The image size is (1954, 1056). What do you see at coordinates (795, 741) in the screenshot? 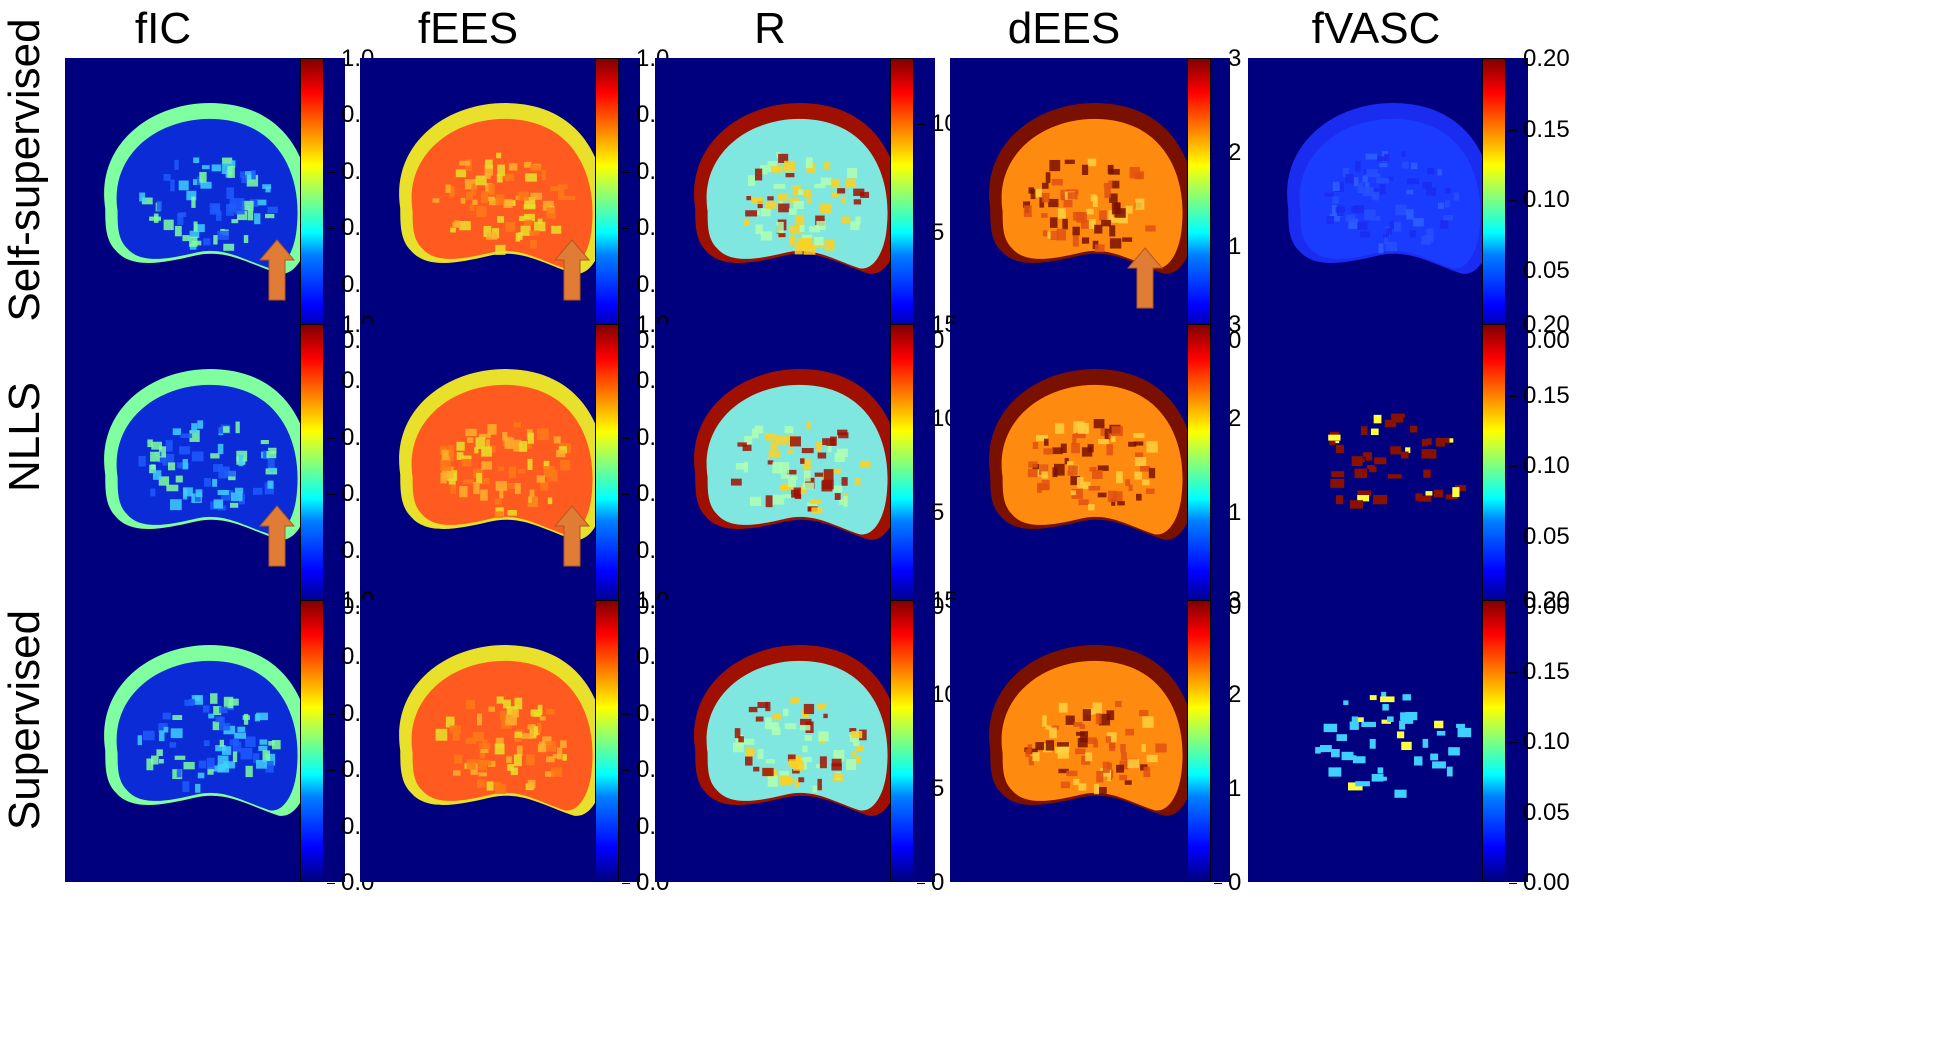
I see `map-panel-r-row3` at bounding box center [795, 741].